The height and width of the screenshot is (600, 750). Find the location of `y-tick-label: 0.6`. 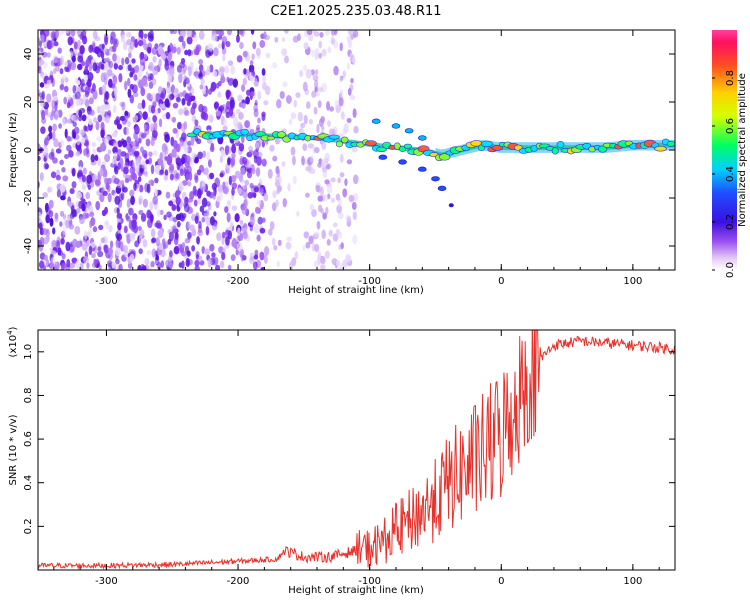

y-tick-label: 0.6 is located at coordinates (28, 439).